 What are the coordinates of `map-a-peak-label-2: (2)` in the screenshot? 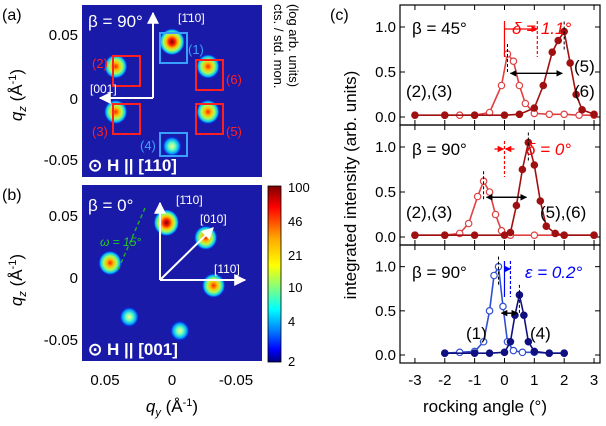 It's located at (100, 63).